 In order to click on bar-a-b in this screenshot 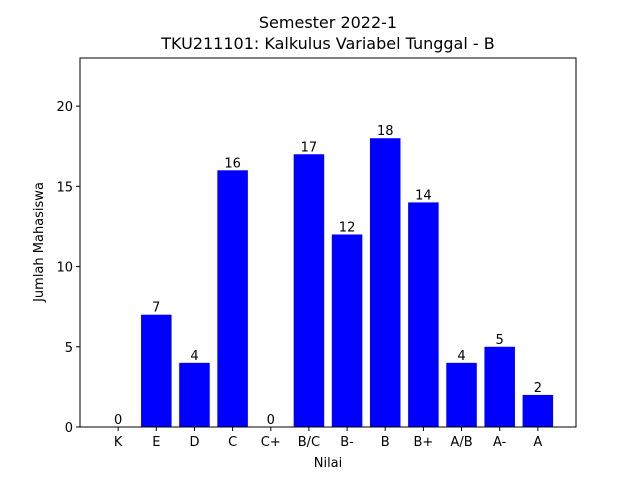, I will do `click(461, 394)`.